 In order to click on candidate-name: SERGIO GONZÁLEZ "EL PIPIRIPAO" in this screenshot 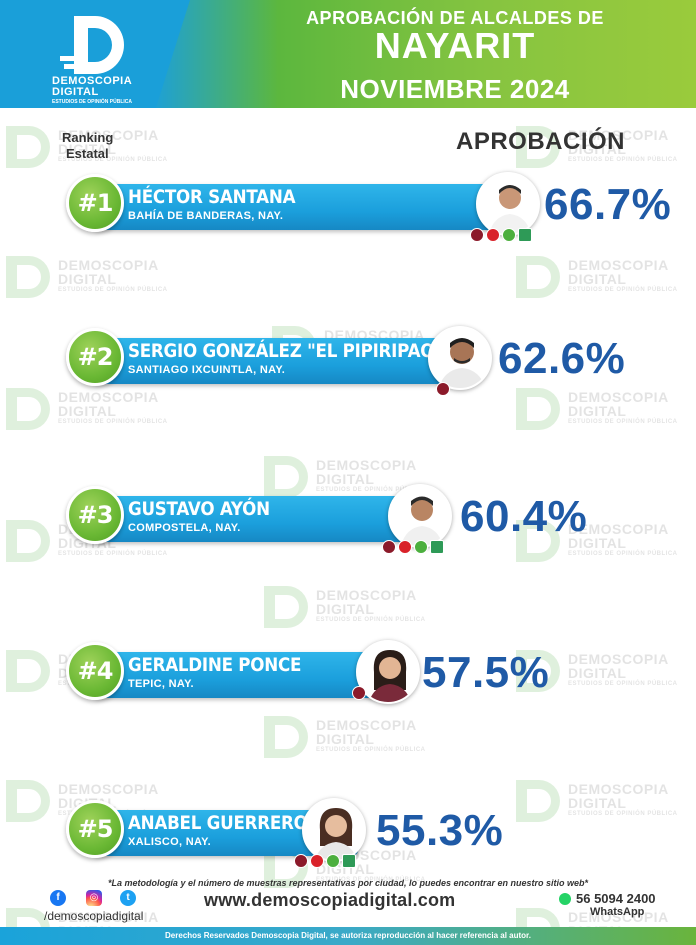, I will do `click(285, 351)`.